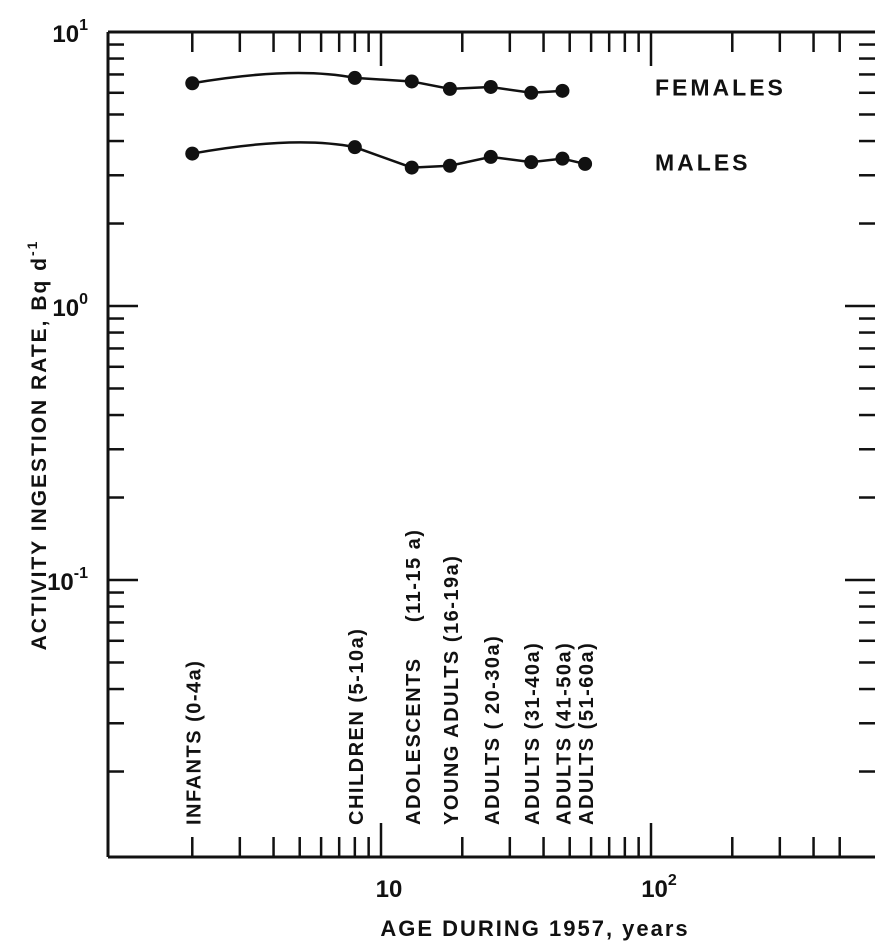 The width and height of the screenshot is (875, 944). I want to click on x-tick-label-exp: 2, so click(672, 880).